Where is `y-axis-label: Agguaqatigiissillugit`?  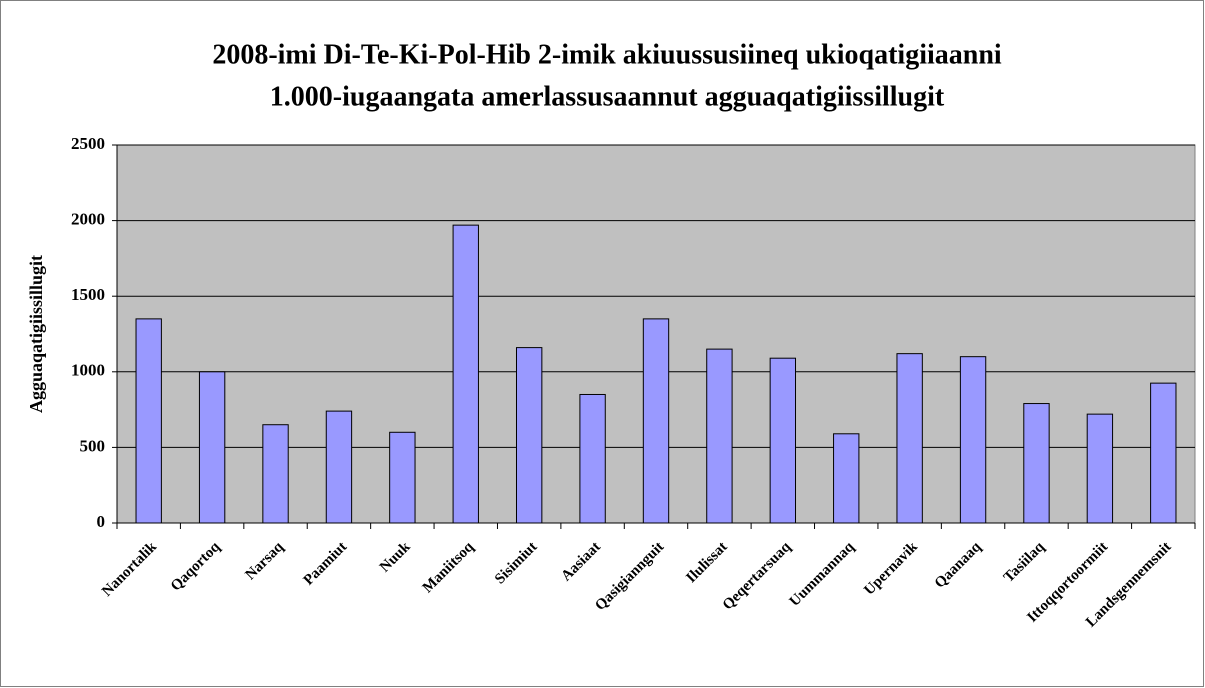 y-axis-label: Agguaqatigiissillugit is located at coordinates (36, 334).